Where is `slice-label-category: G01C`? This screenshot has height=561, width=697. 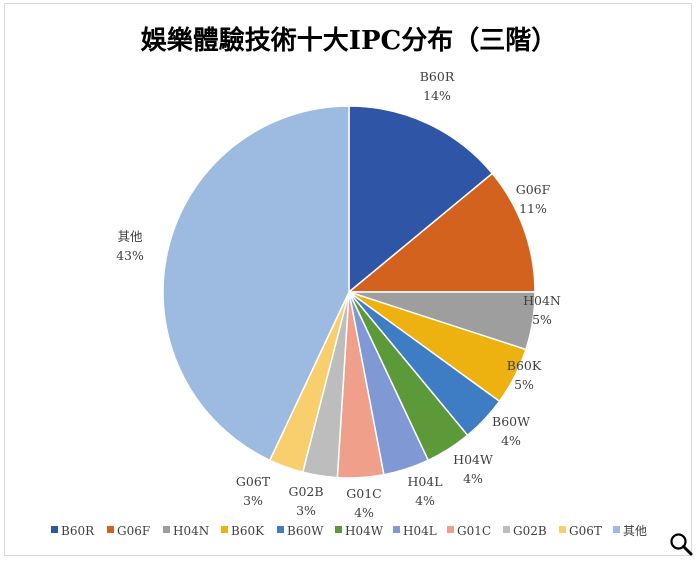
slice-label-category: G01C is located at coordinates (363, 493).